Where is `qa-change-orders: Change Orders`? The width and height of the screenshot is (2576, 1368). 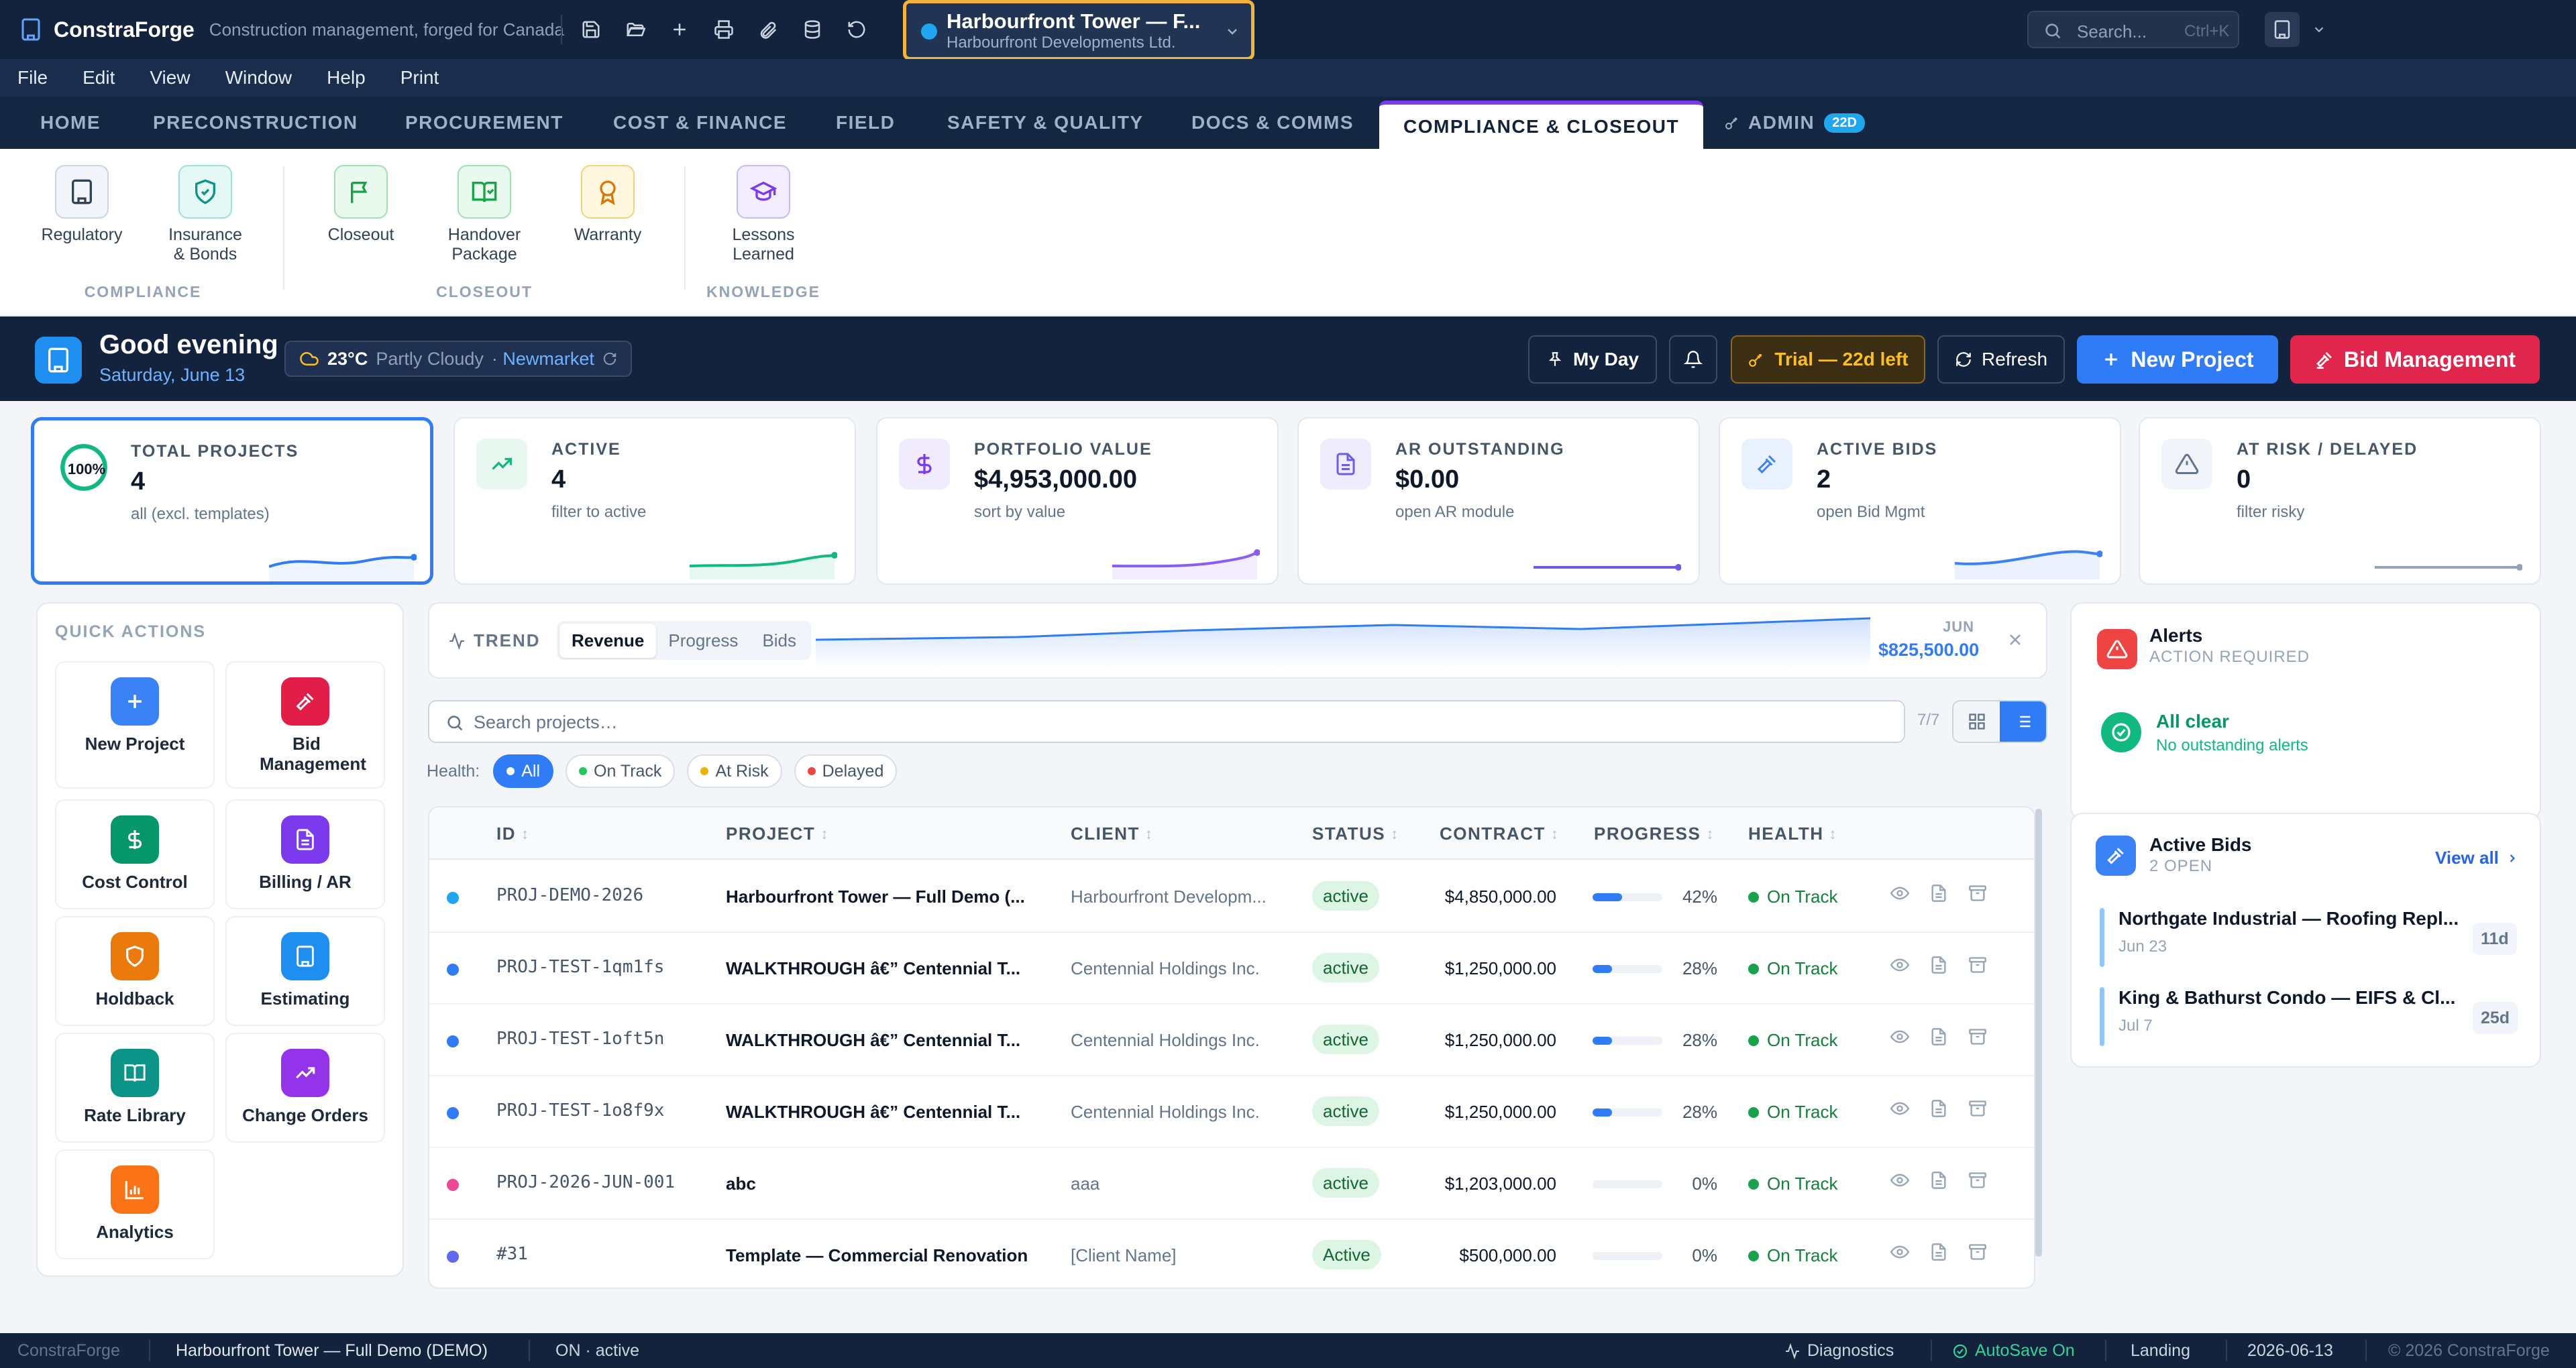
qa-change-orders: Change Orders is located at coordinates (305, 1088).